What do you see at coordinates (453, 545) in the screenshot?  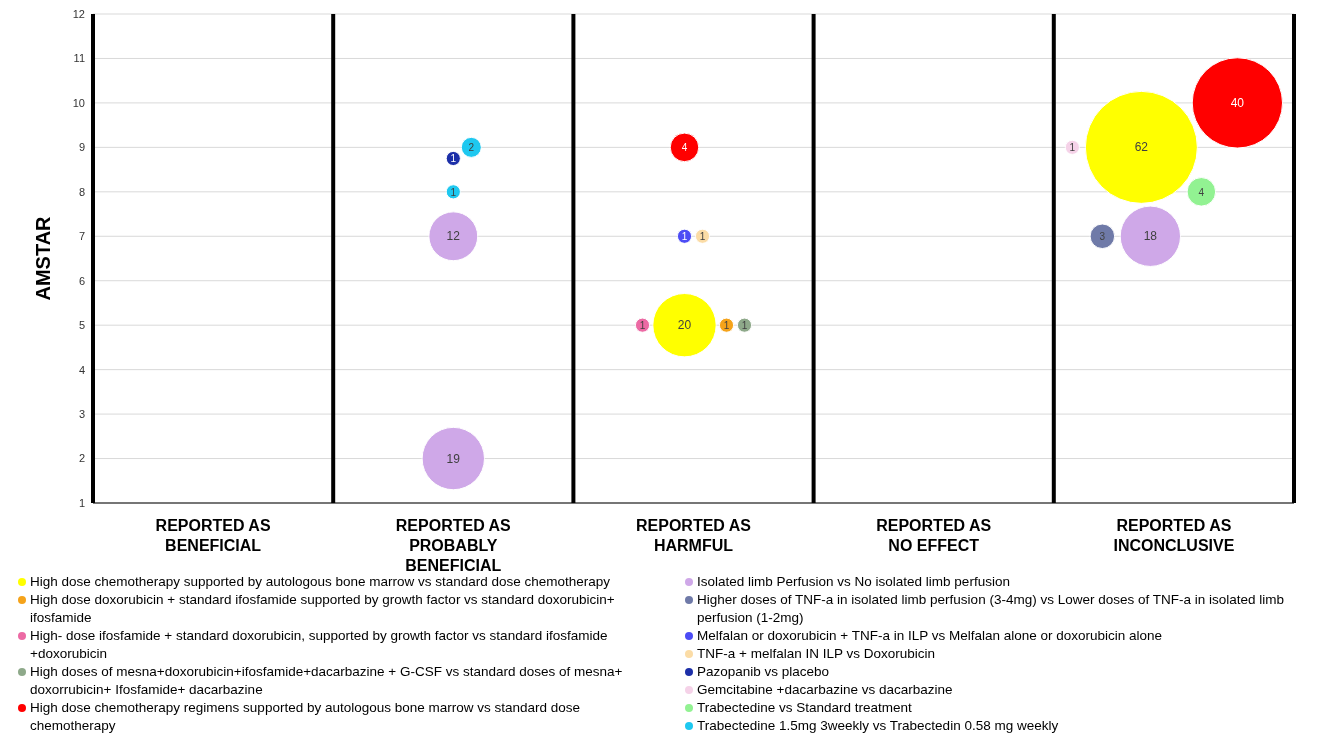 I see `x-tick-label: REPORTED AS PROBABLY BENEFICIAL` at bounding box center [453, 545].